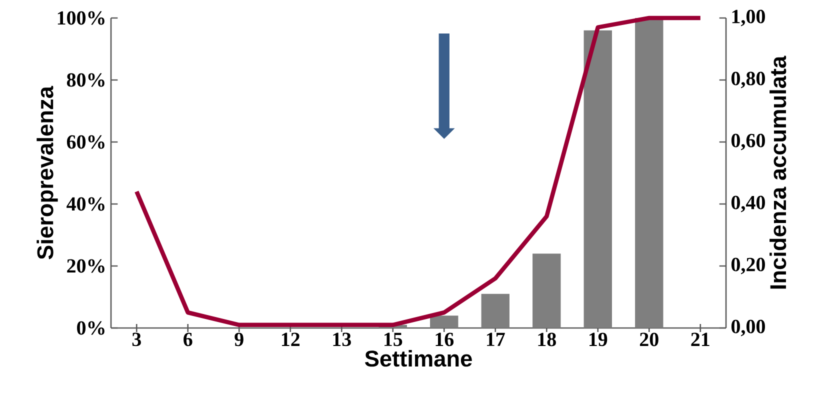  Describe the element at coordinates (136, 339) in the screenshot. I see `x-tick-label: 3` at that location.